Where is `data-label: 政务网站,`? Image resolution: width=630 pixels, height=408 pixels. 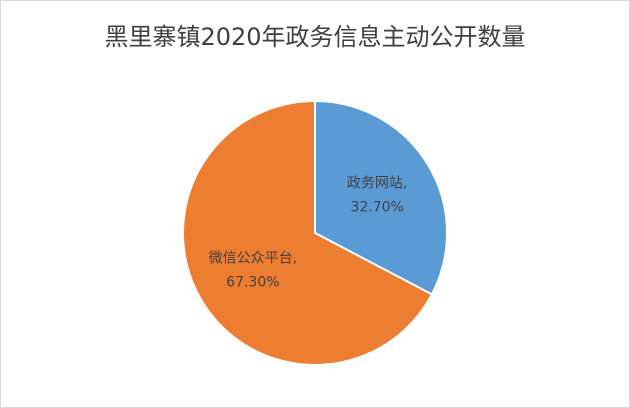
data-label: 政务网站, is located at coordinates (377, 183).